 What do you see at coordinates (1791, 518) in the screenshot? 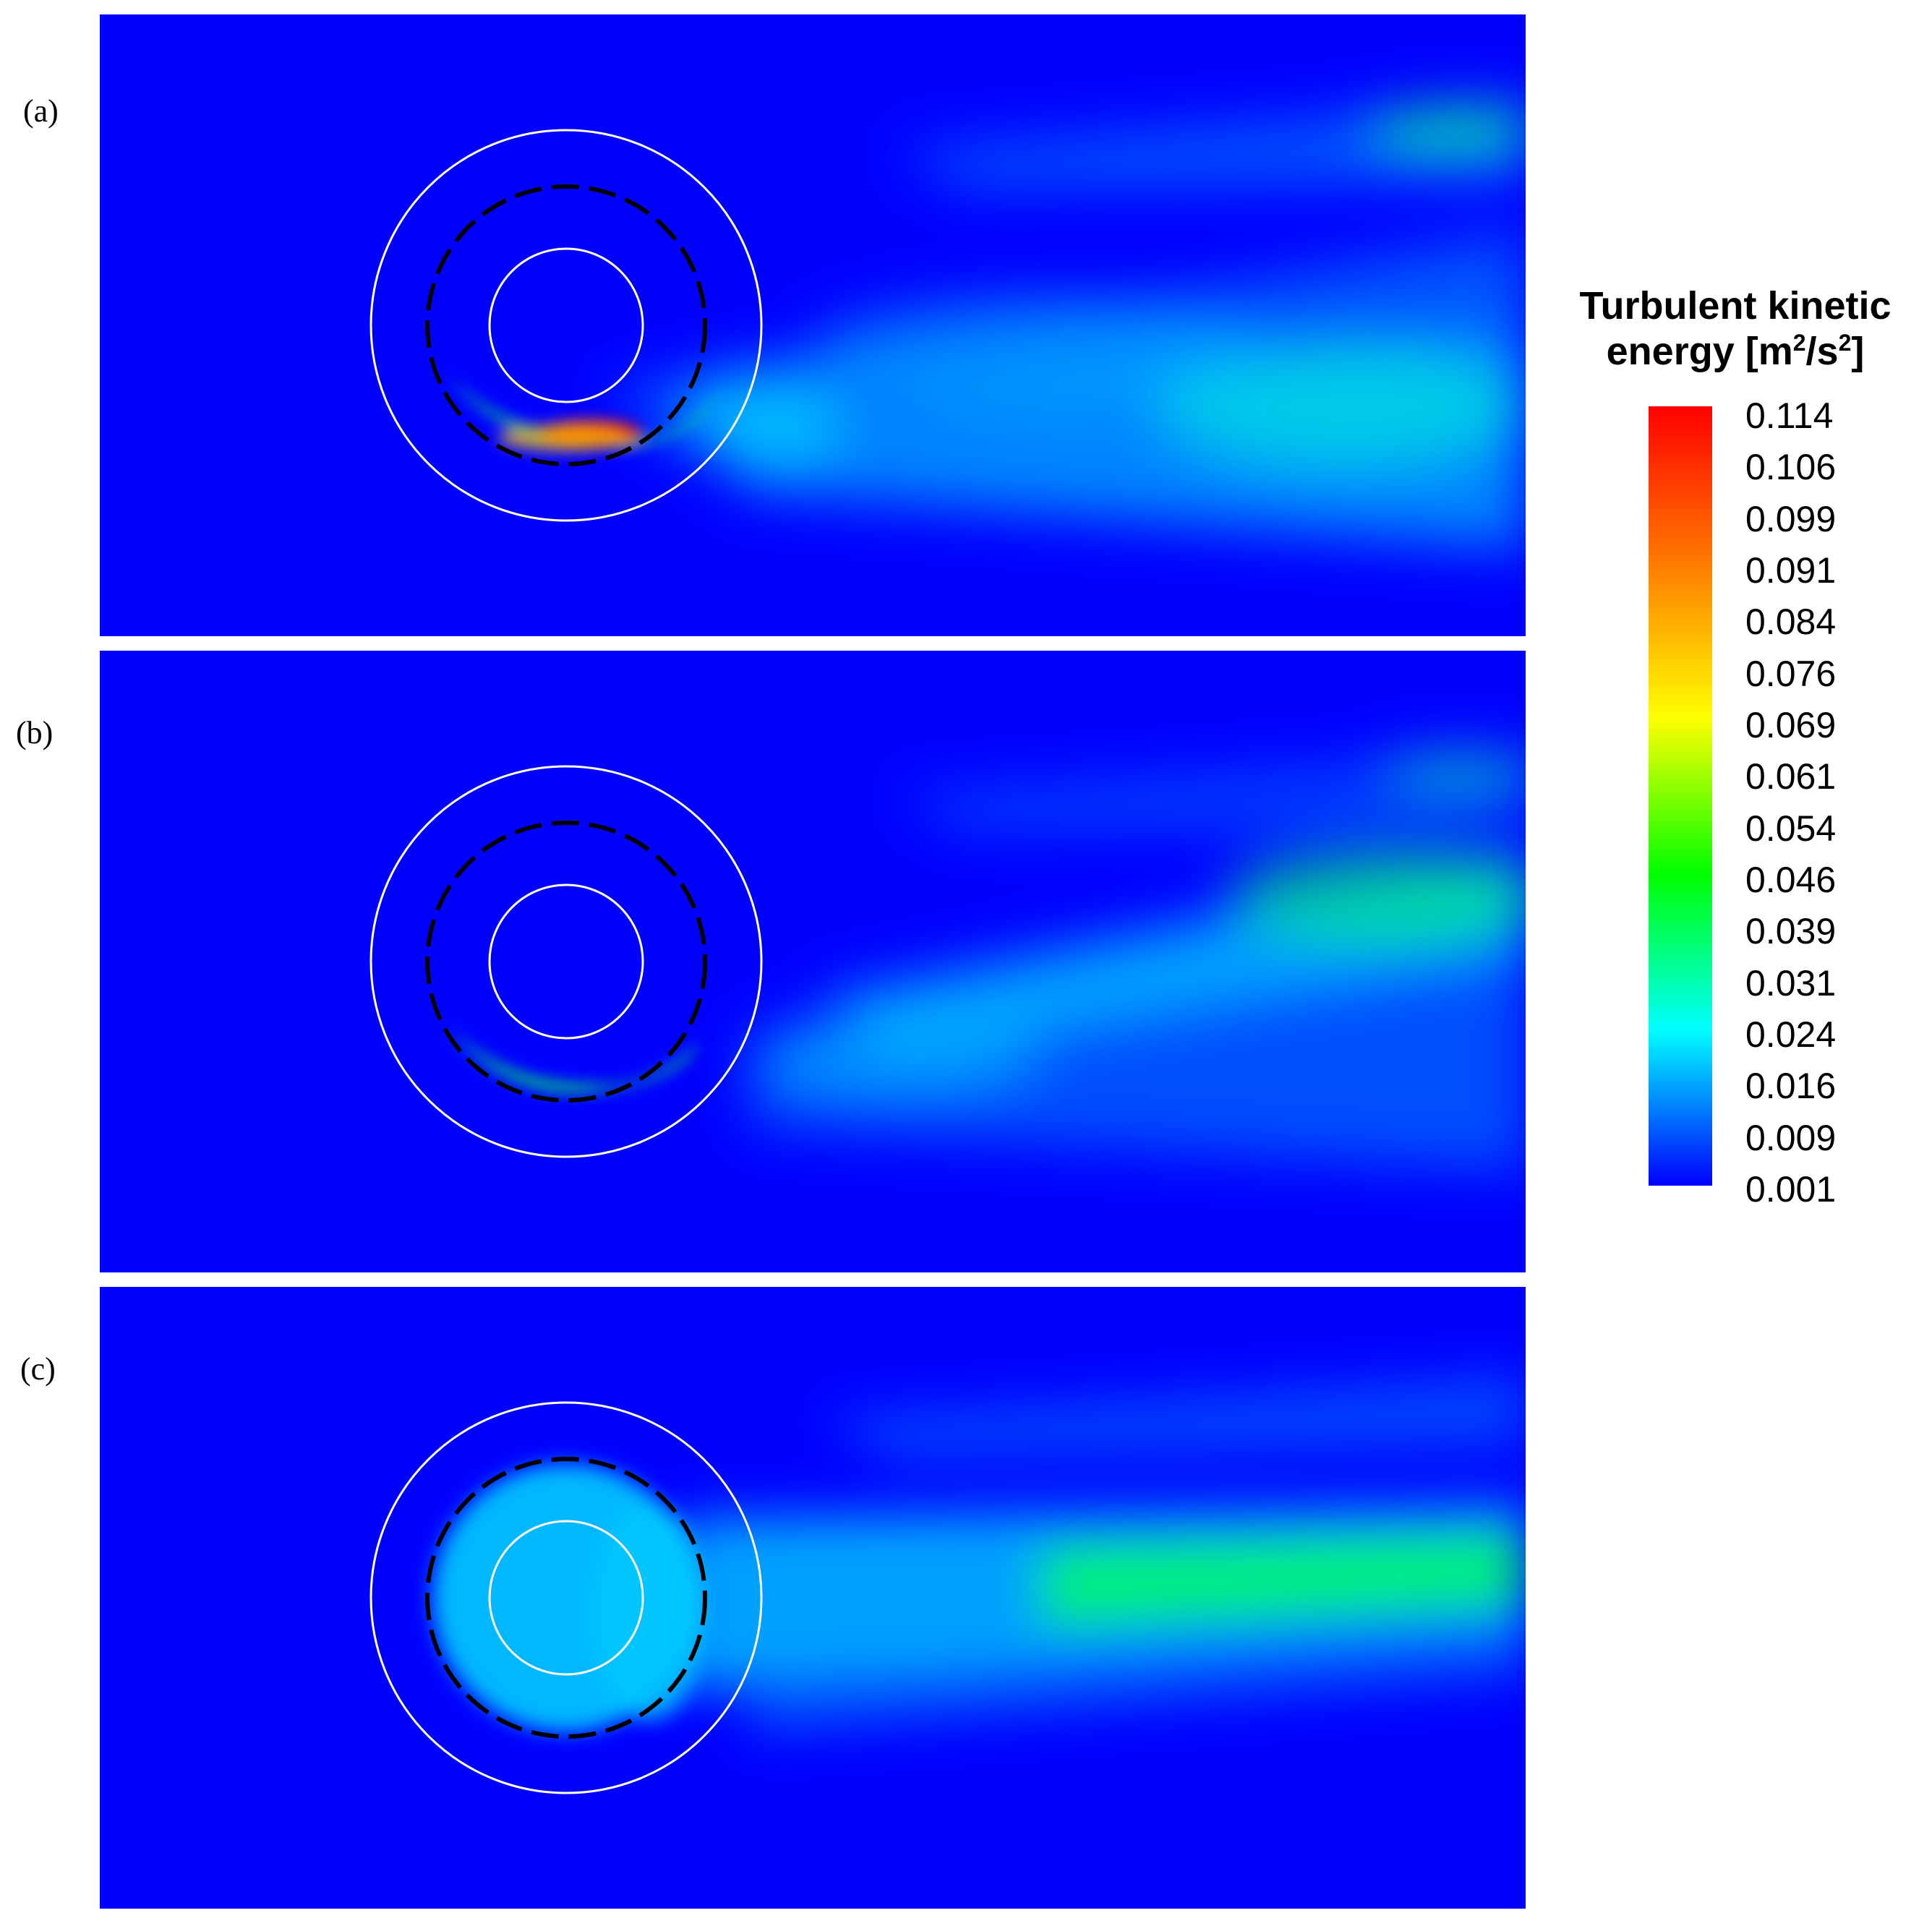
I see `colorbar-tick-label: 0.099` at bounding box center [1791, 518].